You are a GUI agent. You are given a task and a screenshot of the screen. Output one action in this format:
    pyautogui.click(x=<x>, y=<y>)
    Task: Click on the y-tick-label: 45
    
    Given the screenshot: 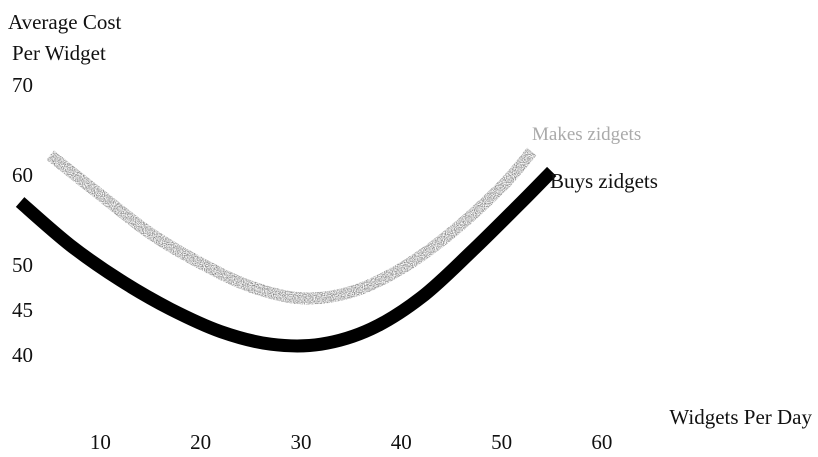 What is the action you would take?
    pyautogui.click(x=22, y=310)
    